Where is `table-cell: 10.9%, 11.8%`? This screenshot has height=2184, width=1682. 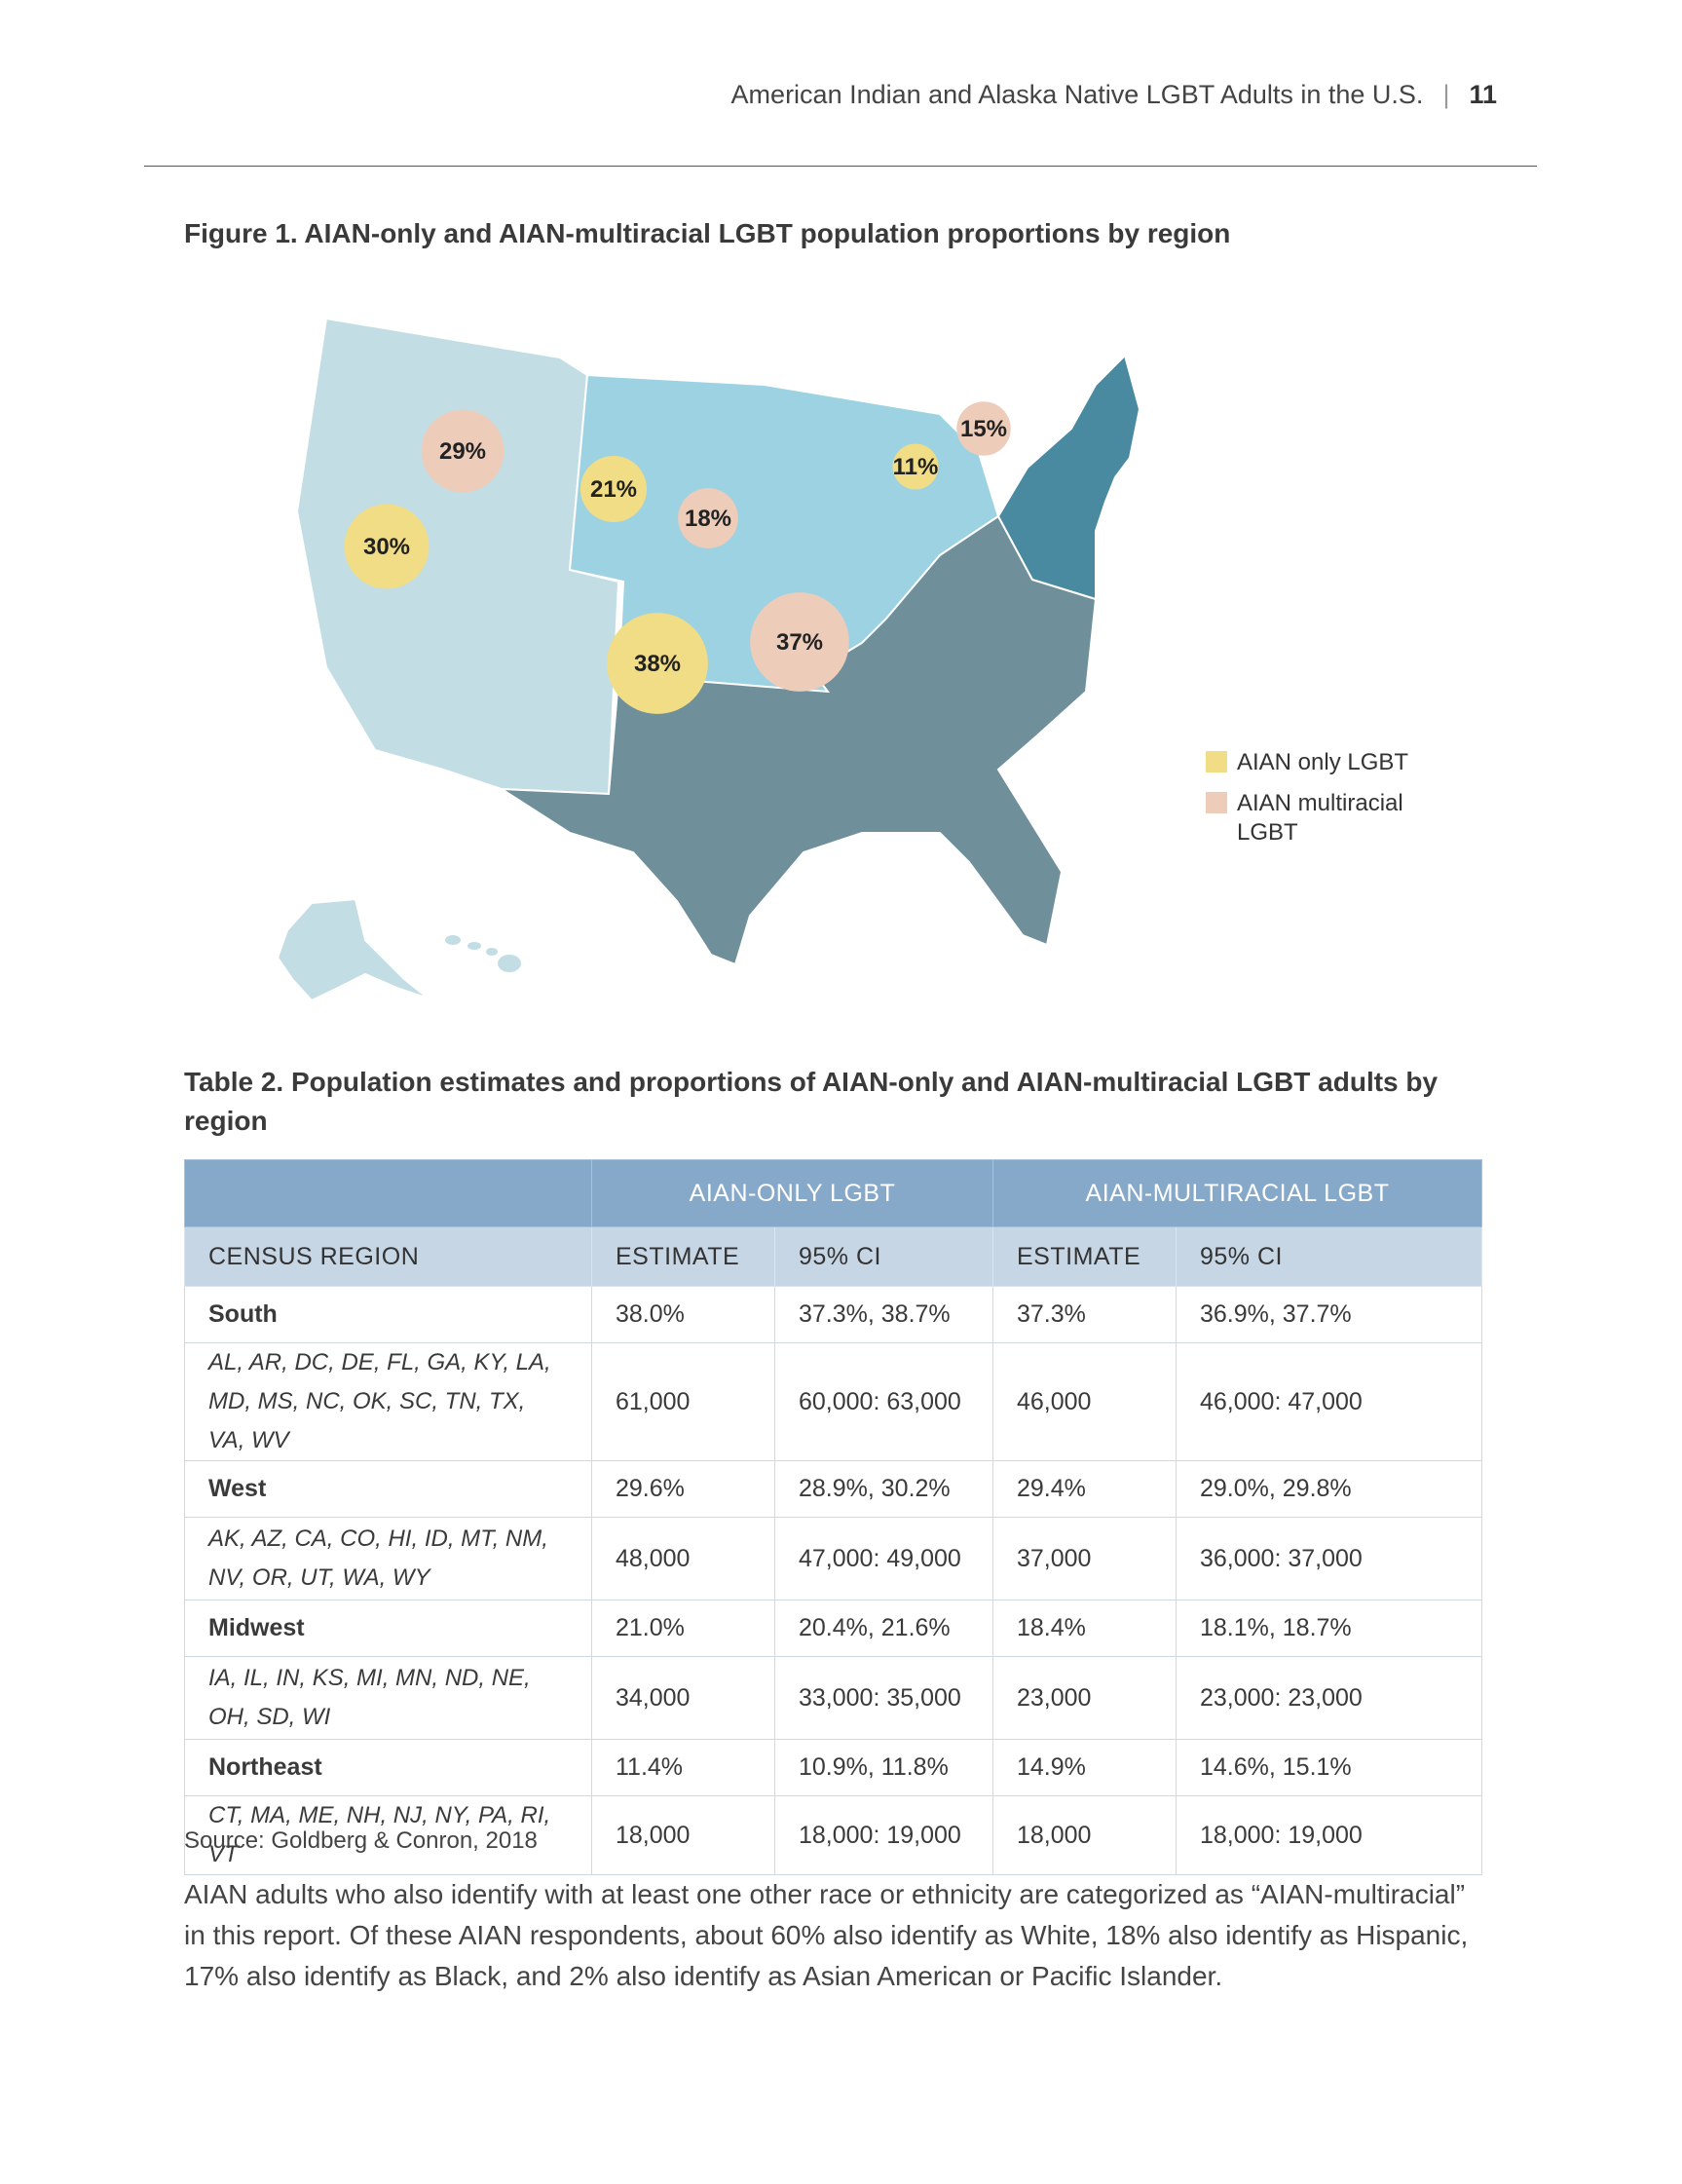
table-cell: 10.9%, 11.8% is located at coordinates (883, 1767).